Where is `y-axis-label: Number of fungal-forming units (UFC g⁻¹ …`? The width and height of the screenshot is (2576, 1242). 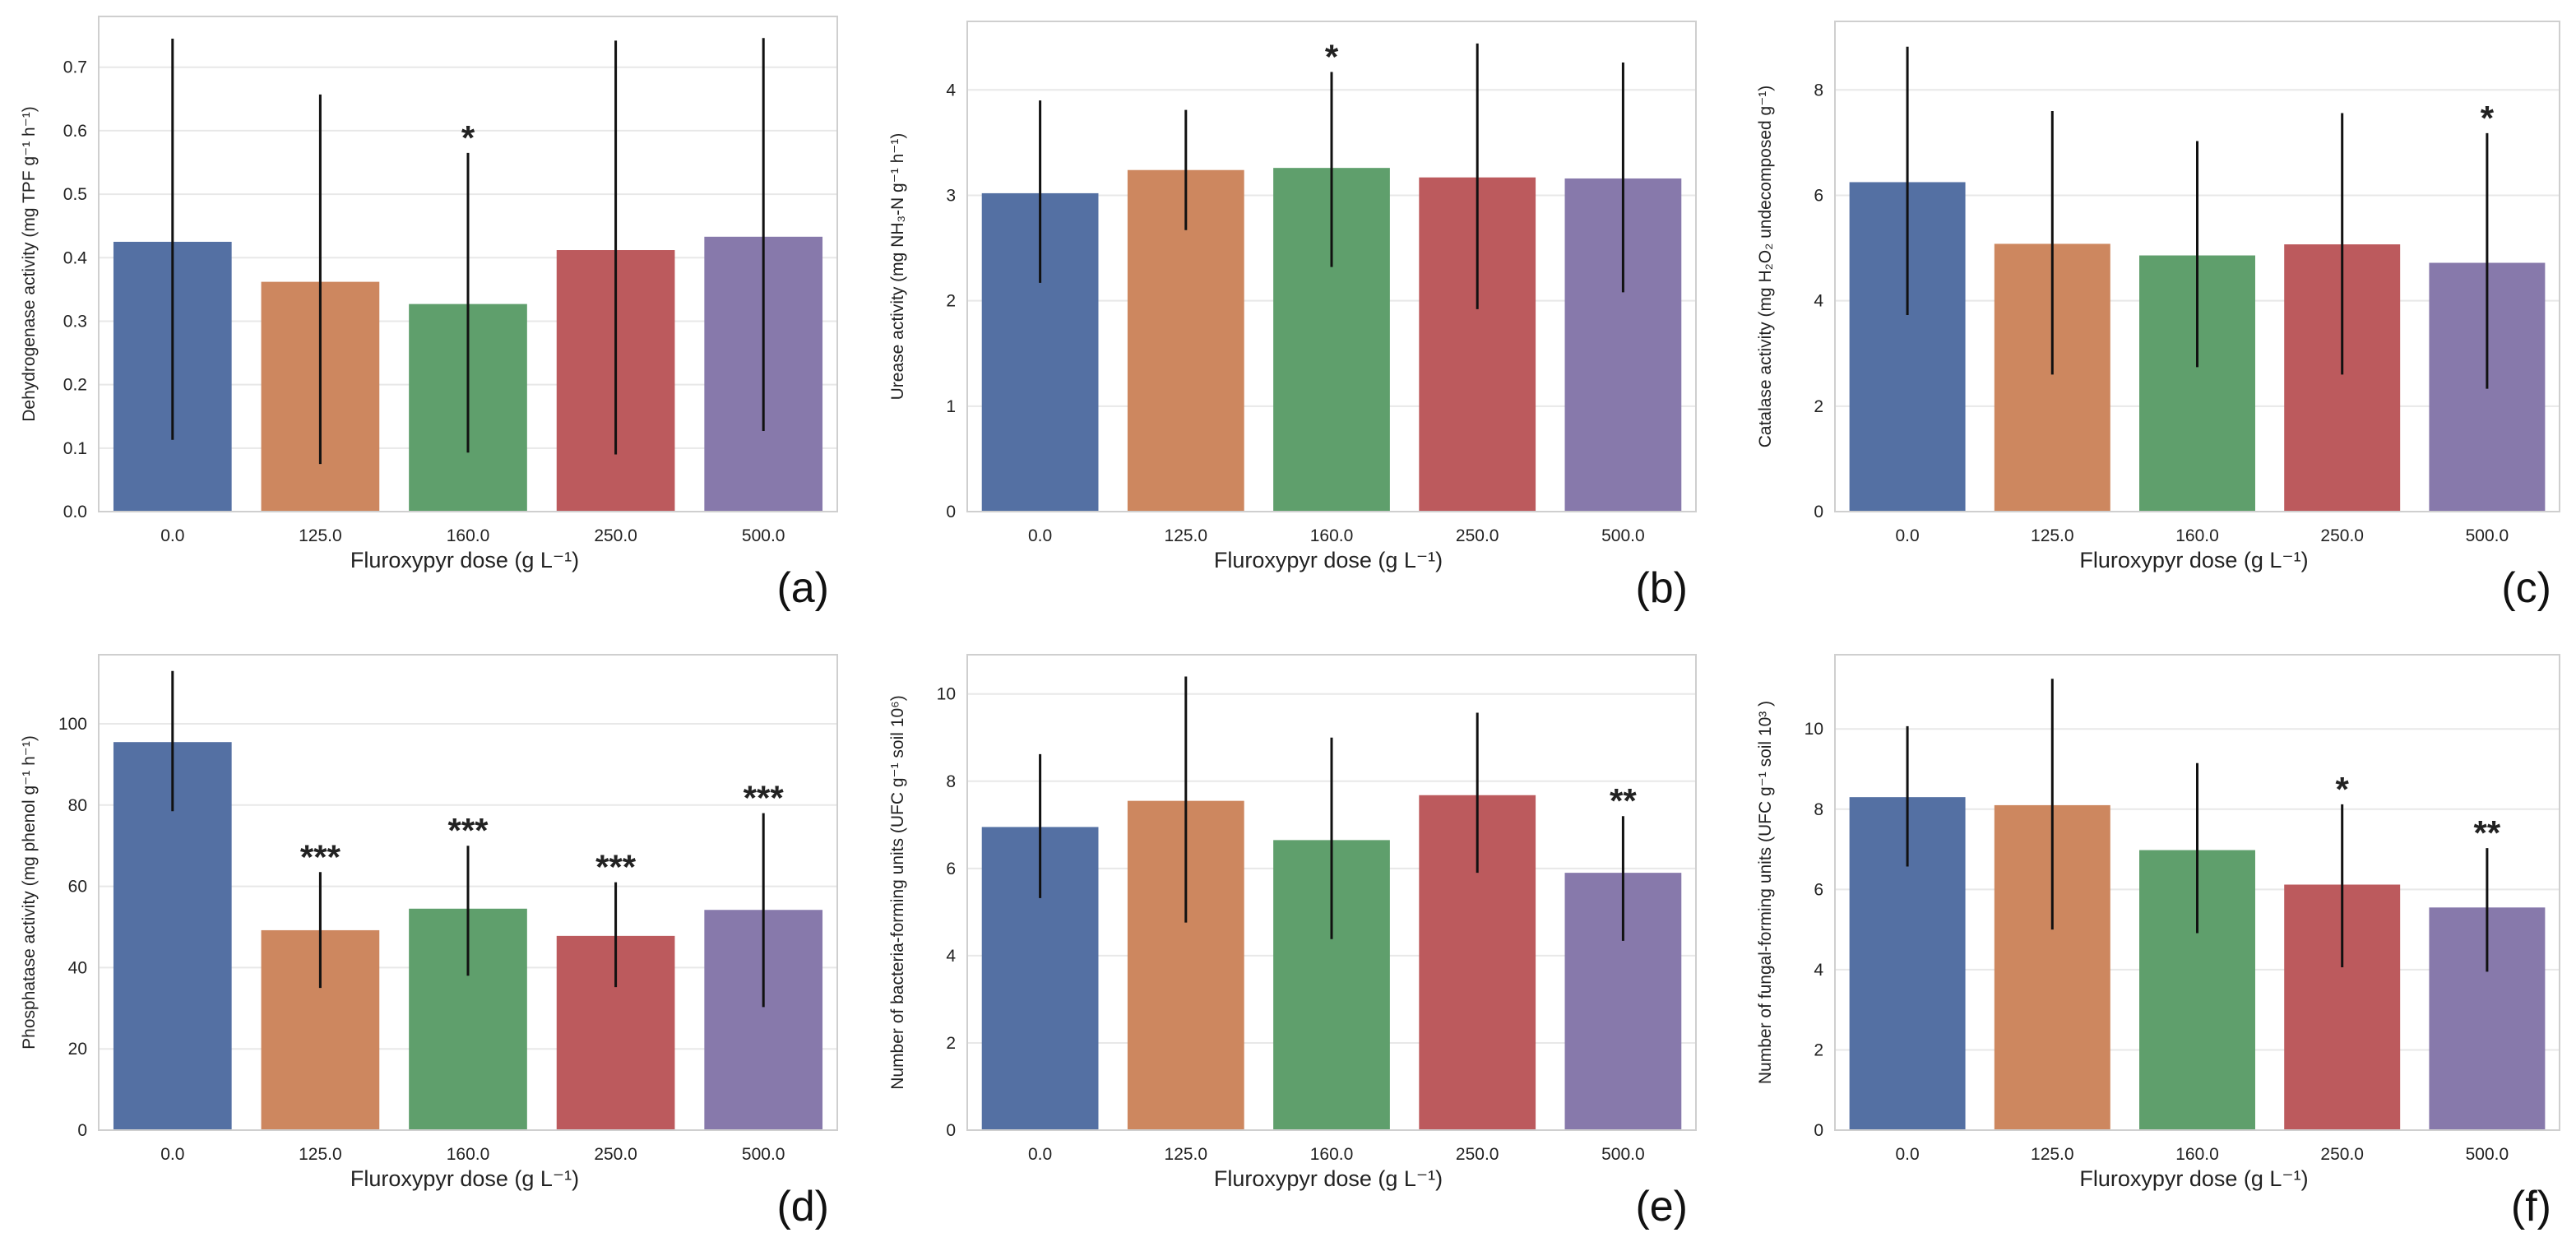
y-axis-label: Number of fungal-forming units (UFC g⁻¹ … is located at coordinates (1765, 892).